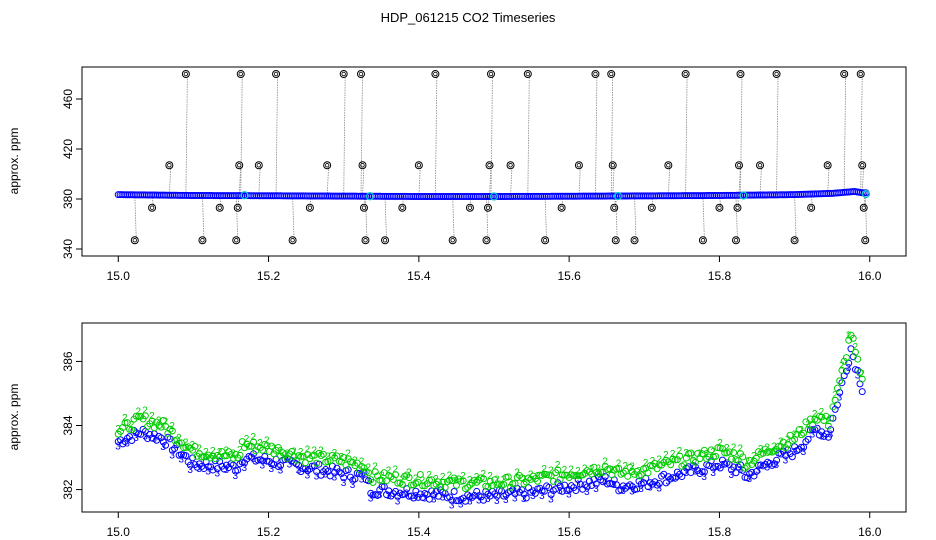 The width and height of the screenshot is (936, 540). What do you see at coordinates (468, 17) in the screenshot?
I see `figure-title: HDP_061215 CO2 Timeseries` at bounding box center [468, 17].